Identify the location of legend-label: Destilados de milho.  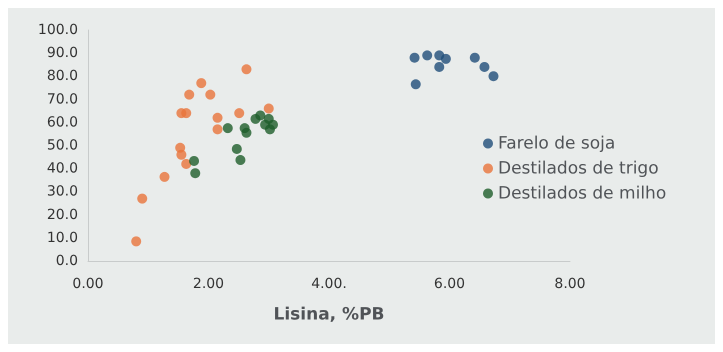
(582, 194).